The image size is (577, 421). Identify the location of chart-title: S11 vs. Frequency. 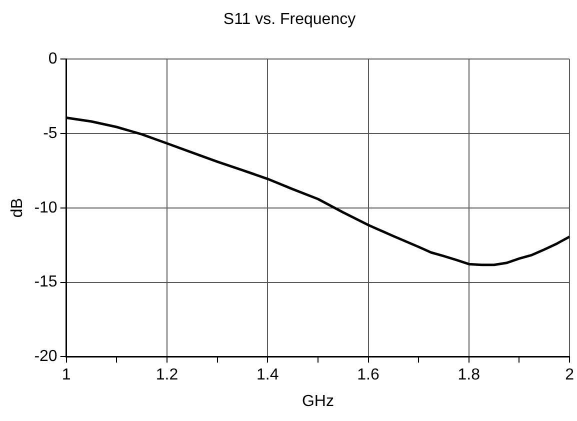
(289, 19).